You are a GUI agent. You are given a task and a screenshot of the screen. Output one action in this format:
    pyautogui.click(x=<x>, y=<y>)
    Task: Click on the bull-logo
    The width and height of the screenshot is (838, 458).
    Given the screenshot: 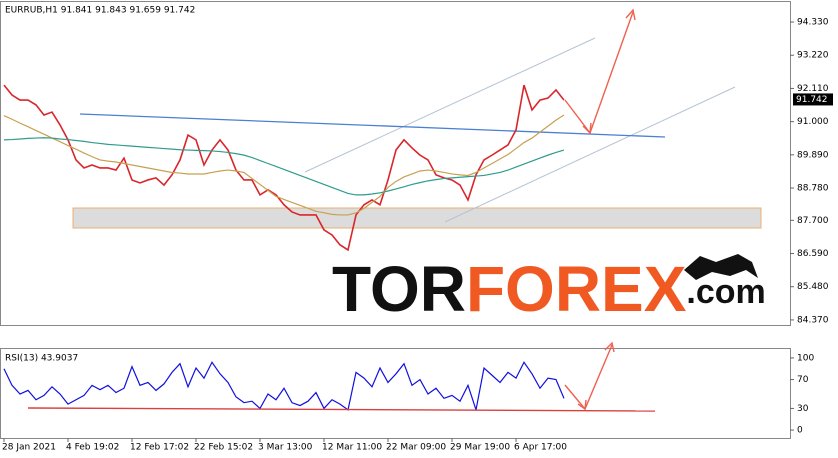 What is the action you would take?
    pyautogui.click(x=721, y=267)
    